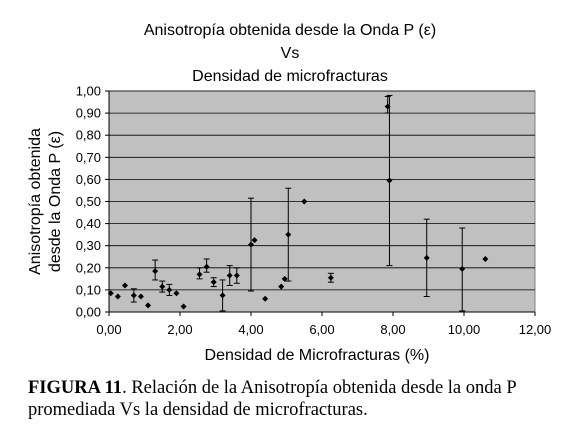 The width and height of the screenshot is (580, 434). I want to click on chart-title-line2: Vs, so click(290, 53).